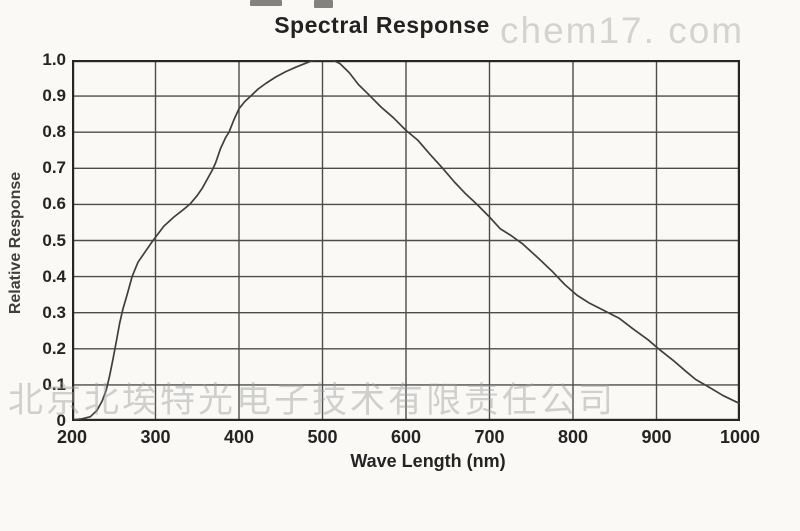  What do you see at coordinates (54, 348) in the screenshot?
I see `y-tick-label: 0.2` at bounding box center [54, 348].